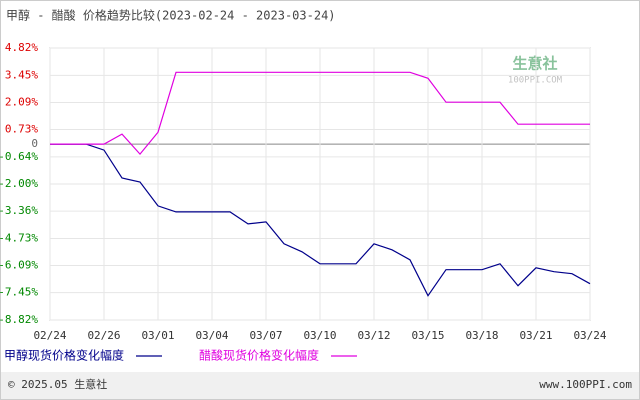  Describe the element at coordinates (265, 335) in the screenshot. I see `x-tick-label: 03/07` at that location.